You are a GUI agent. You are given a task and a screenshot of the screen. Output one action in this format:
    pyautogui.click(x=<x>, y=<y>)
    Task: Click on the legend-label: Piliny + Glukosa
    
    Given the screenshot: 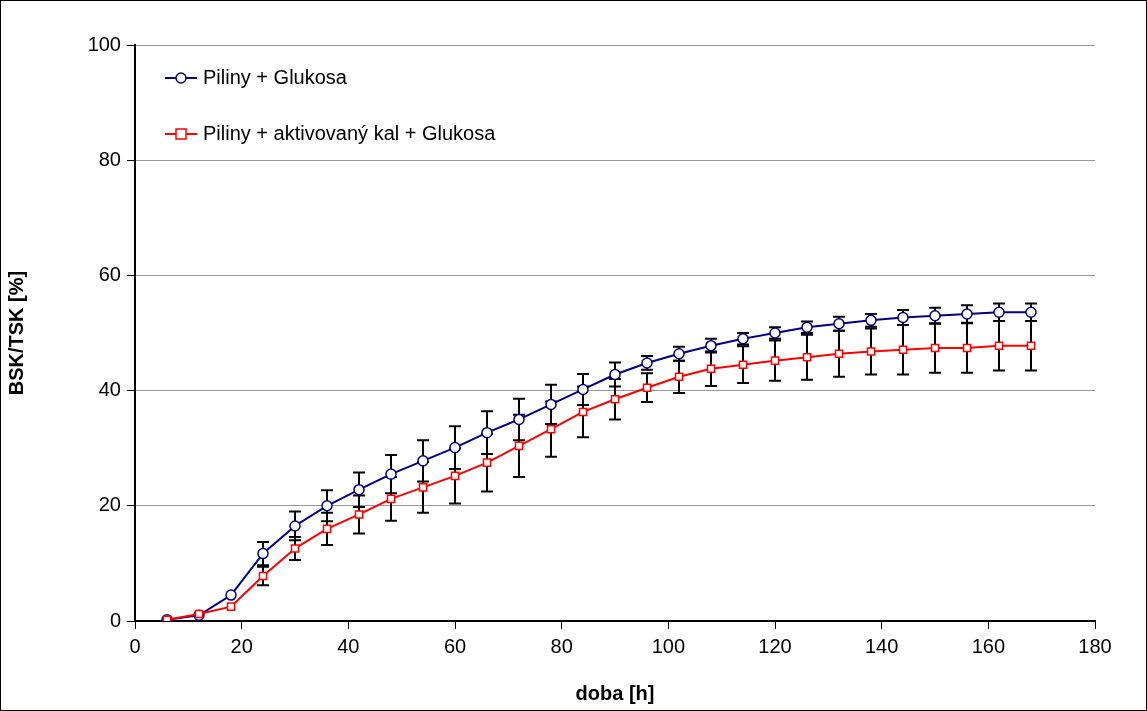 What is the action you would take?
    pyautogui.click(x=275, y=76)
    